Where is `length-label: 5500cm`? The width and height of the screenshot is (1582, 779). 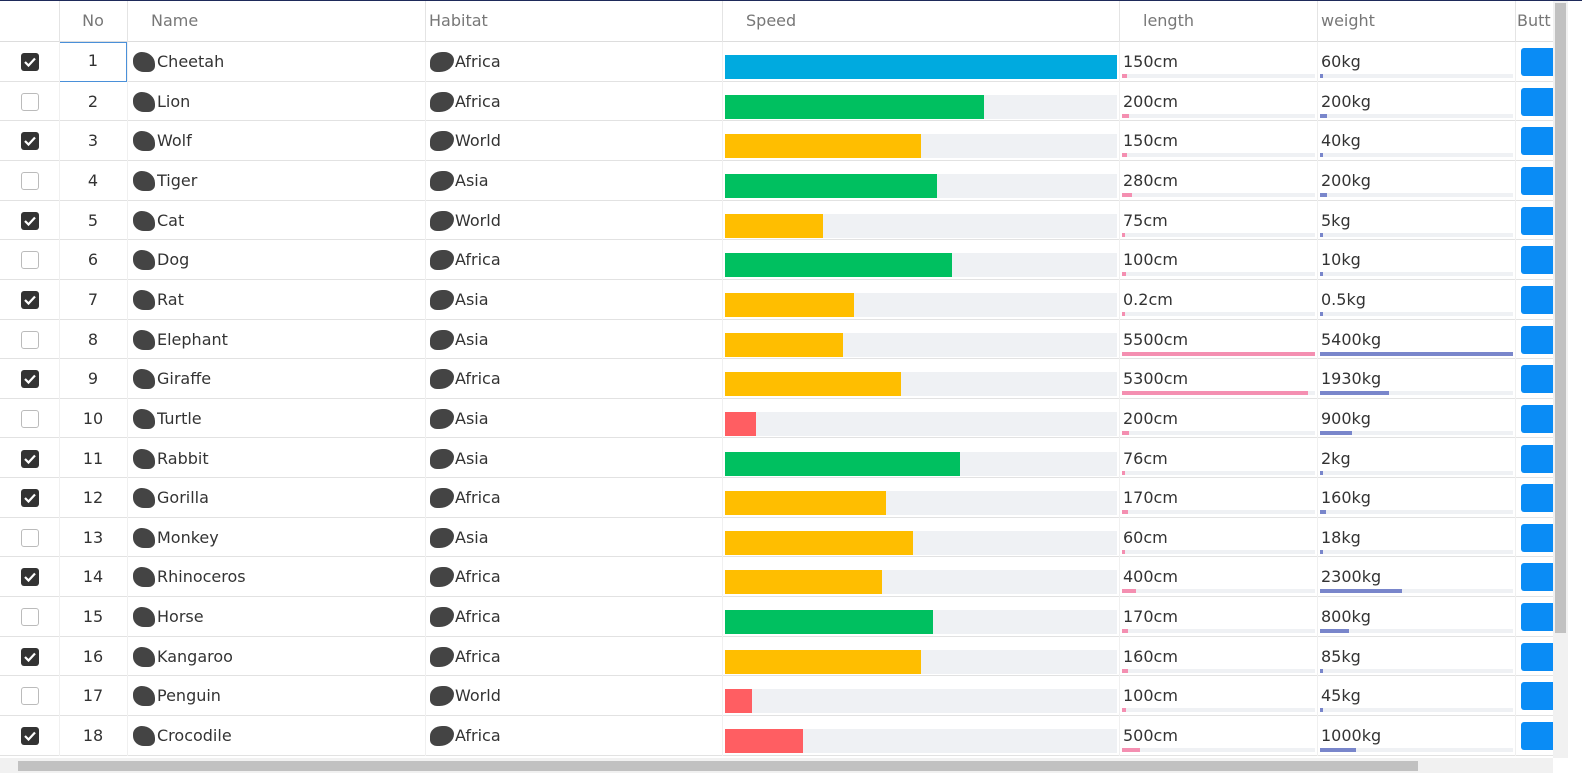 length-label: 5500cm is located at coordinates (1156, 339).